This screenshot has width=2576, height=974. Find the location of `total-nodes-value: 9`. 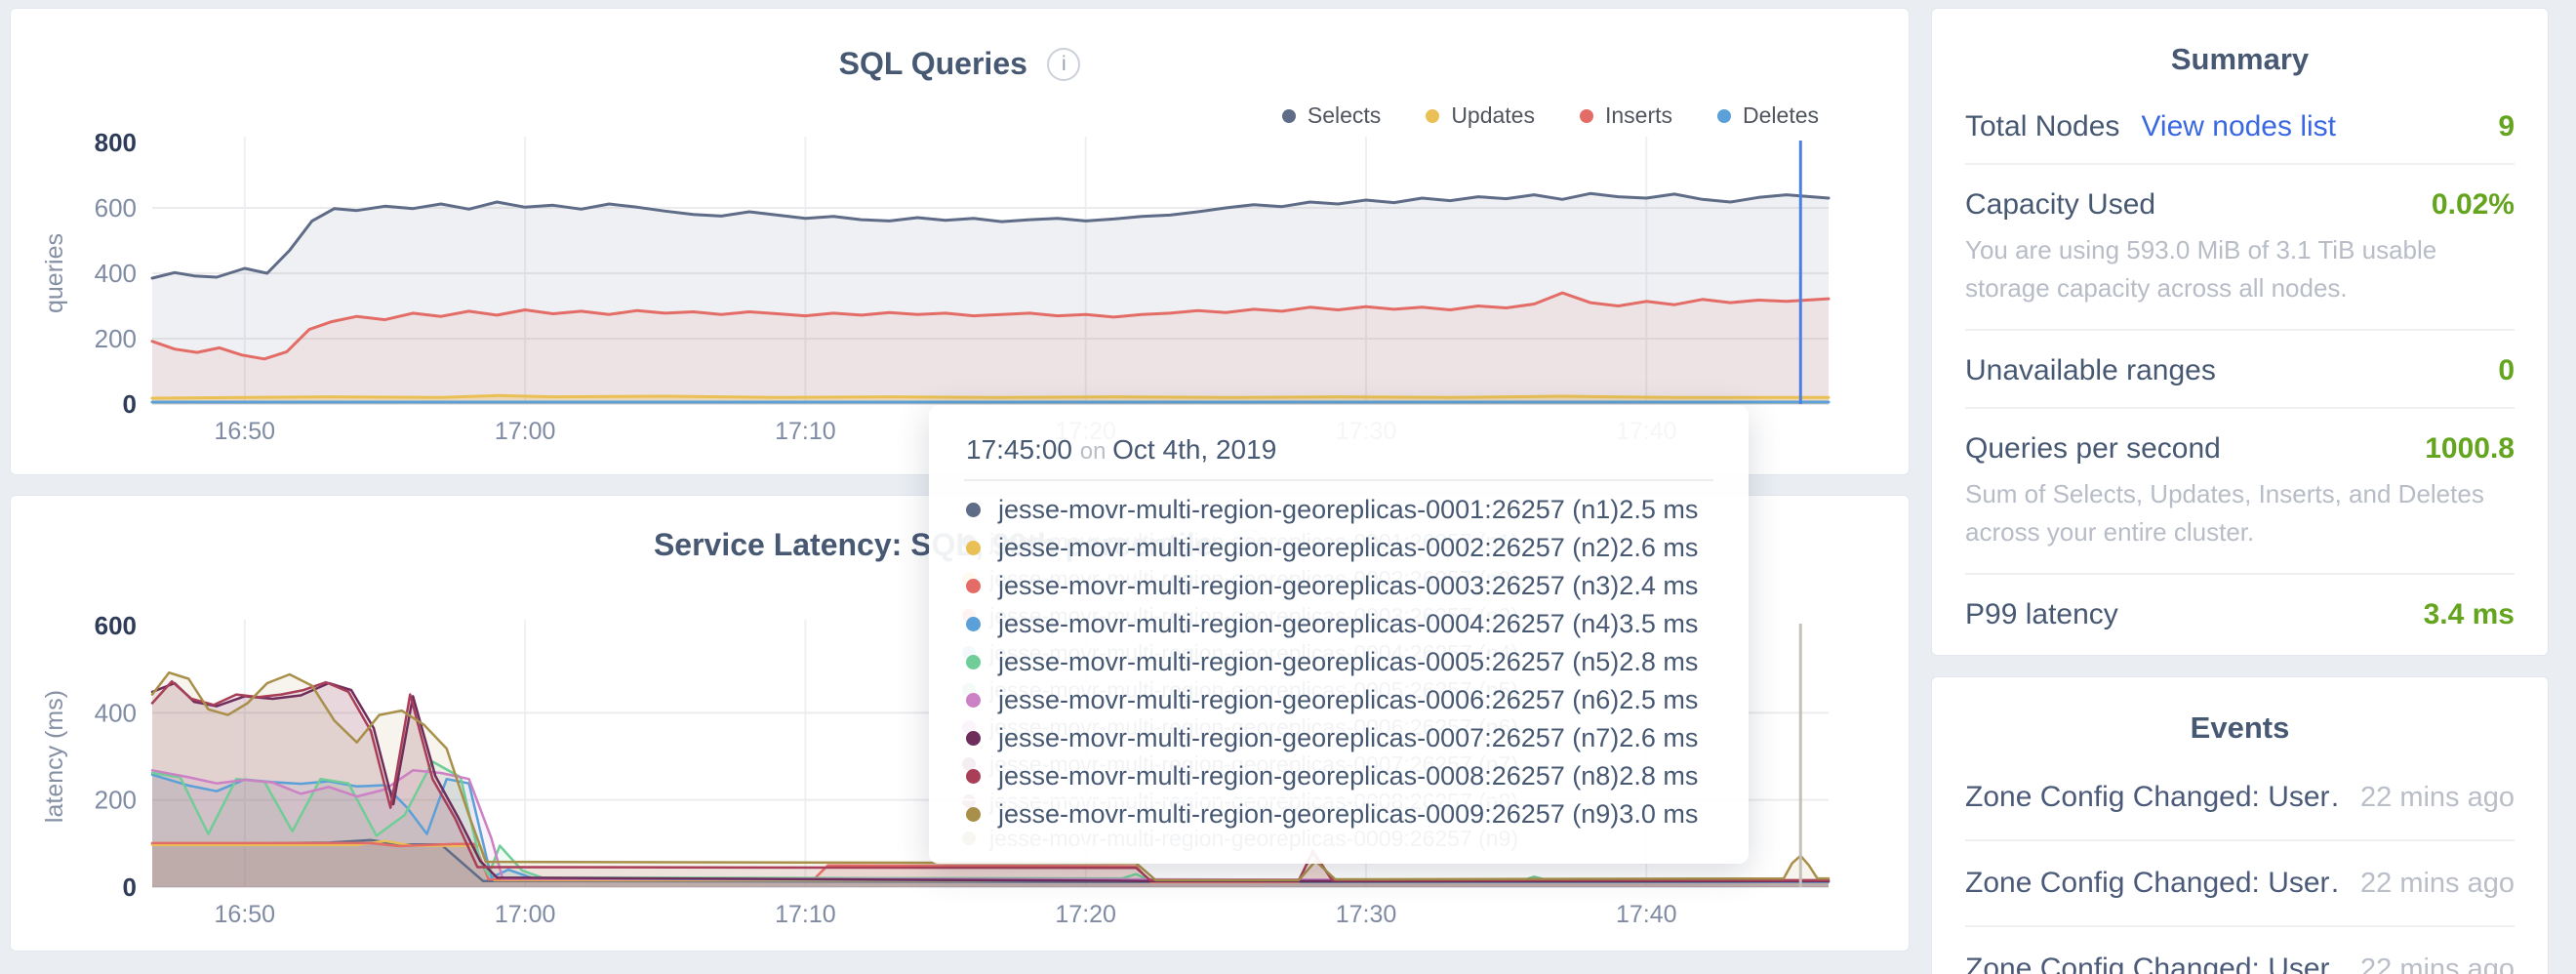

total-nodes-value: 9 is located at coordinates (2506, 126).